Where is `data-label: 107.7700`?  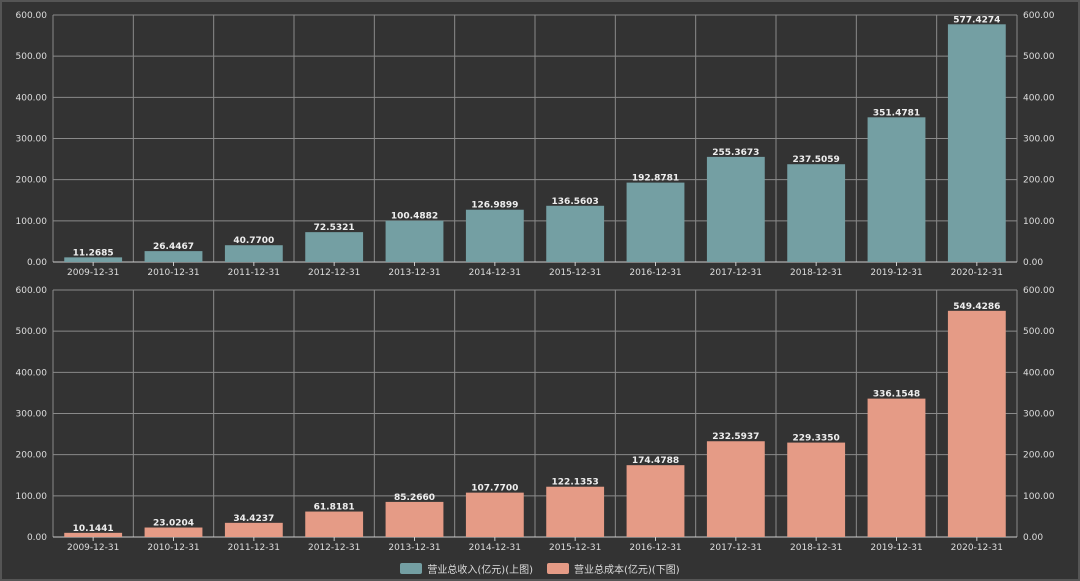
data-label: 107.7700 is located at coordinates (494, 489).